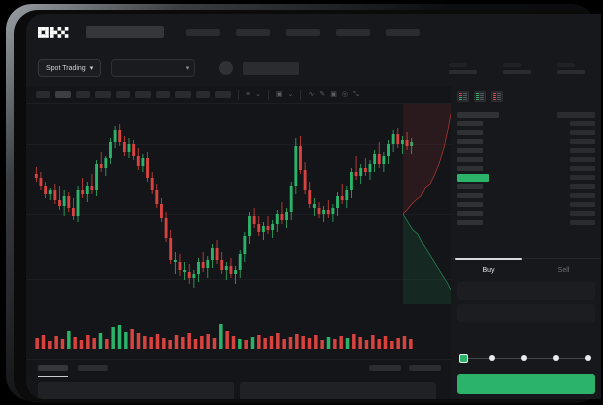 Image resolution: width=603 pixels, height=405 pixels. Describe the element at coordinates (463, 358) in the screenshot. I see `amount-slider-handle` at that location.